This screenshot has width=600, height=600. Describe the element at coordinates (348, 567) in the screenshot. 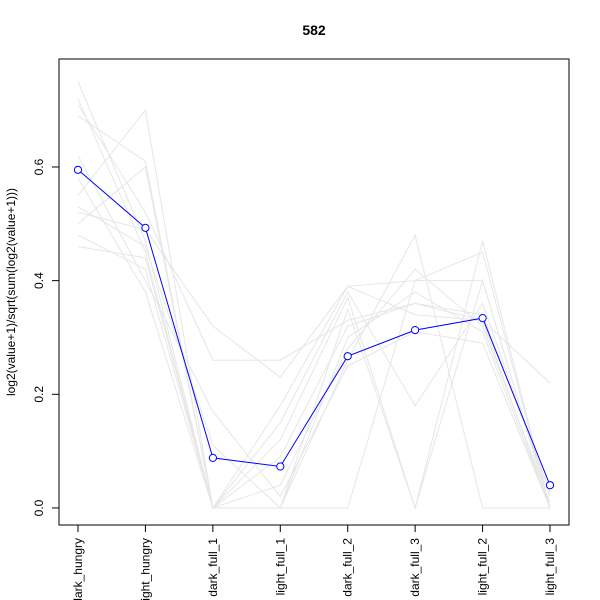

I see `x-tick-label-dark_full_2: dark_full_2` at that location.